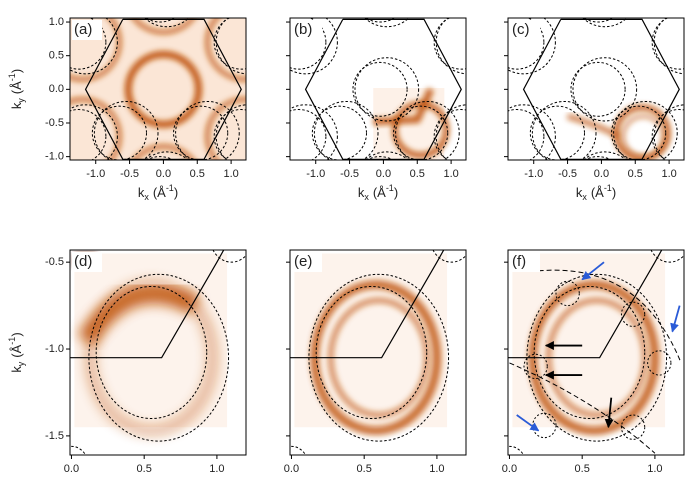  I want to click on panel-label: (c), so click(521, 29).